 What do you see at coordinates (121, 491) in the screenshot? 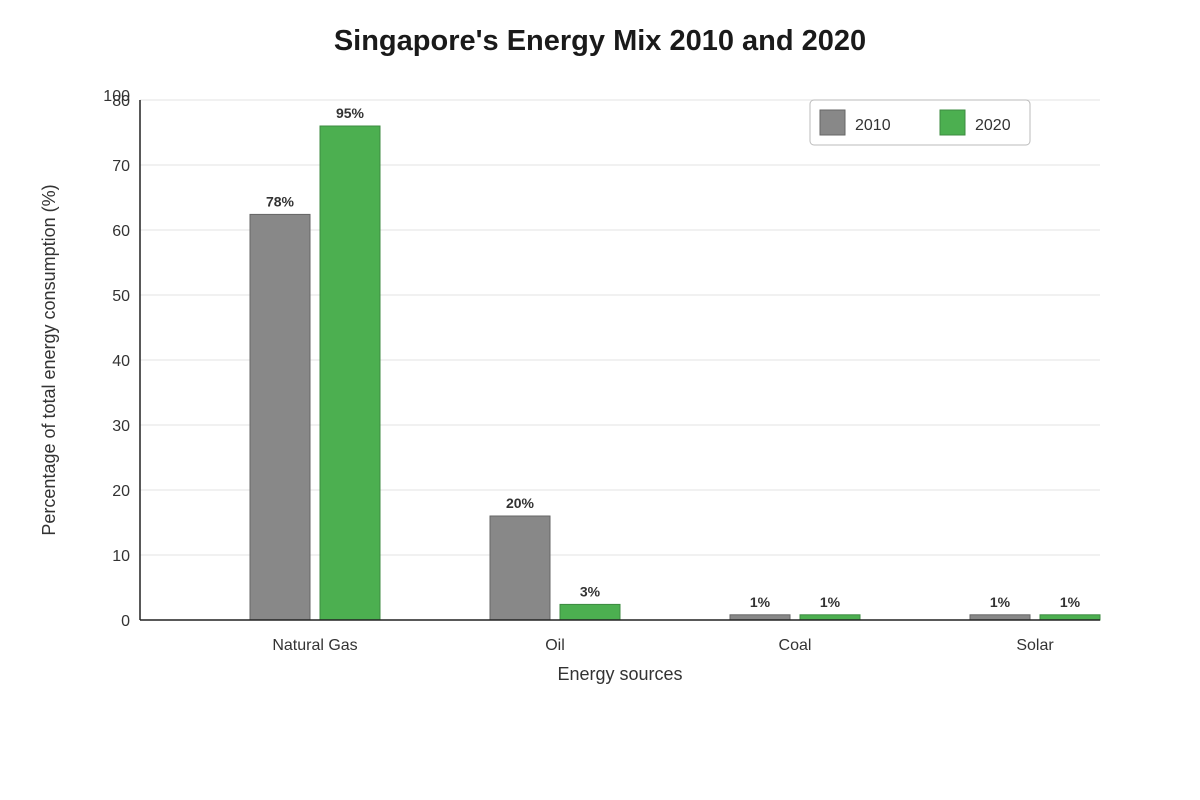
I see `y-tick-label: 20` at bounding box center [121, 491].